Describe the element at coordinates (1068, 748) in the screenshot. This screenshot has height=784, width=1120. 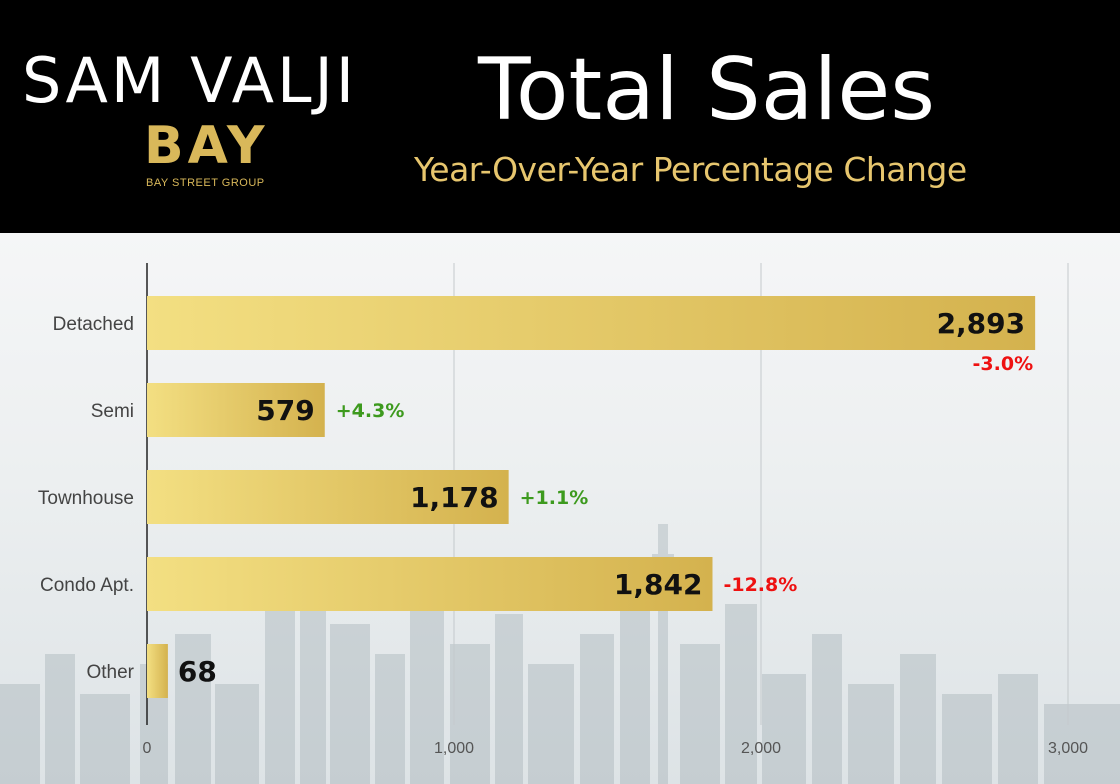
I see `x-tick-label: 3,000` at that location.